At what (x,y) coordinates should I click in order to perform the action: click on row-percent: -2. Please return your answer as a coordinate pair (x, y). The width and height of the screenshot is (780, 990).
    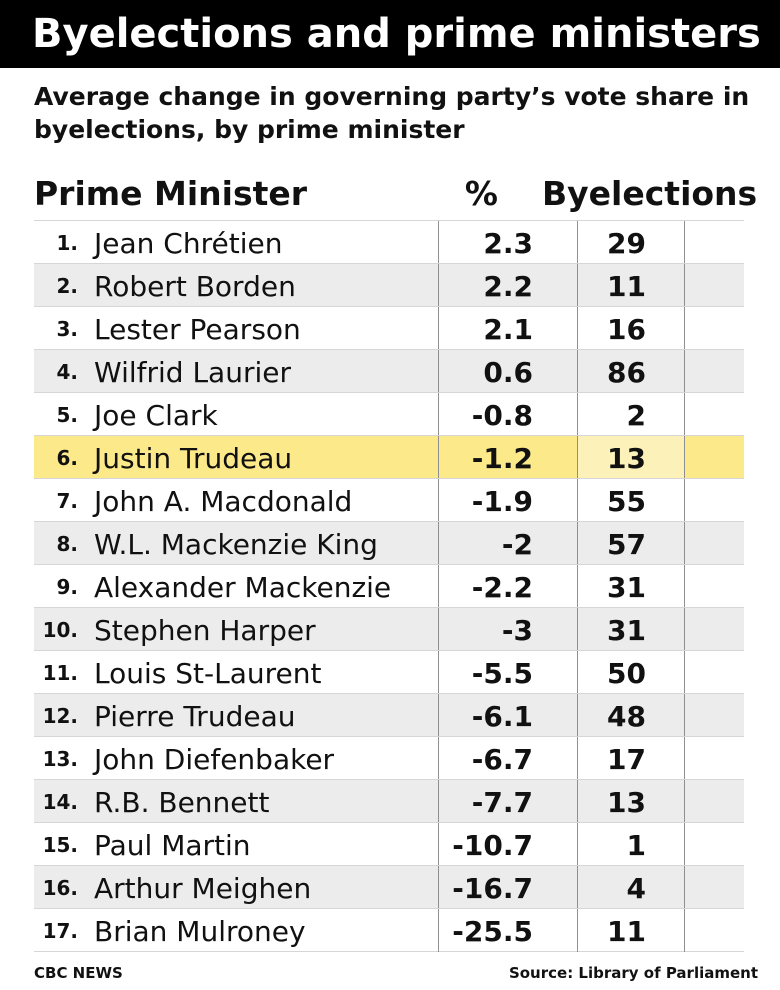
    Looking at the image, I should click on (507, 543).